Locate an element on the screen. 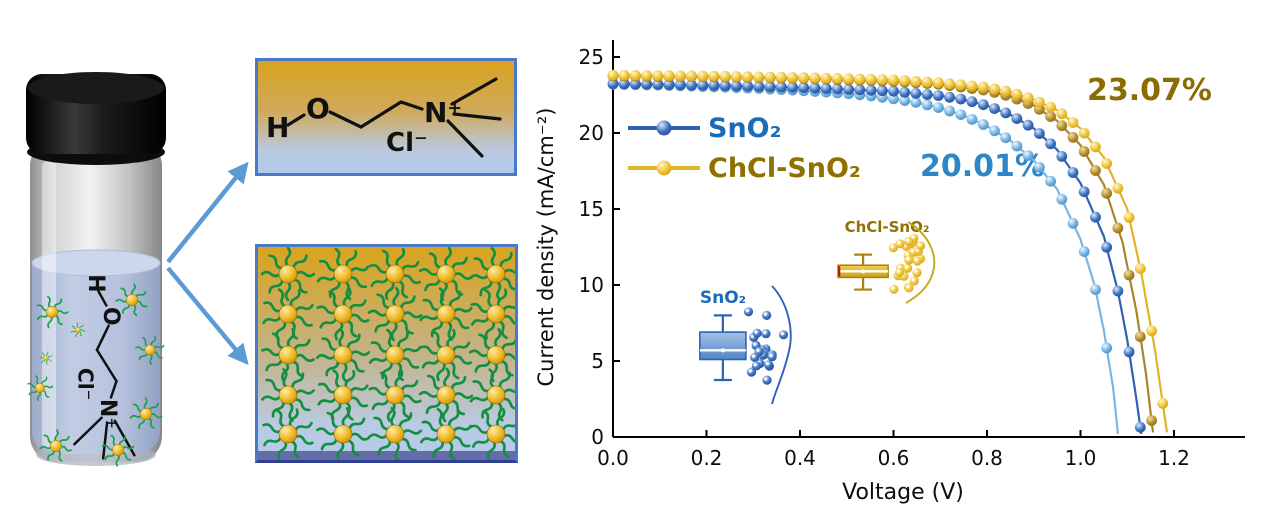 The image size is (1269, 524). legend-marker-chcl is located at coordinates (664, 168).